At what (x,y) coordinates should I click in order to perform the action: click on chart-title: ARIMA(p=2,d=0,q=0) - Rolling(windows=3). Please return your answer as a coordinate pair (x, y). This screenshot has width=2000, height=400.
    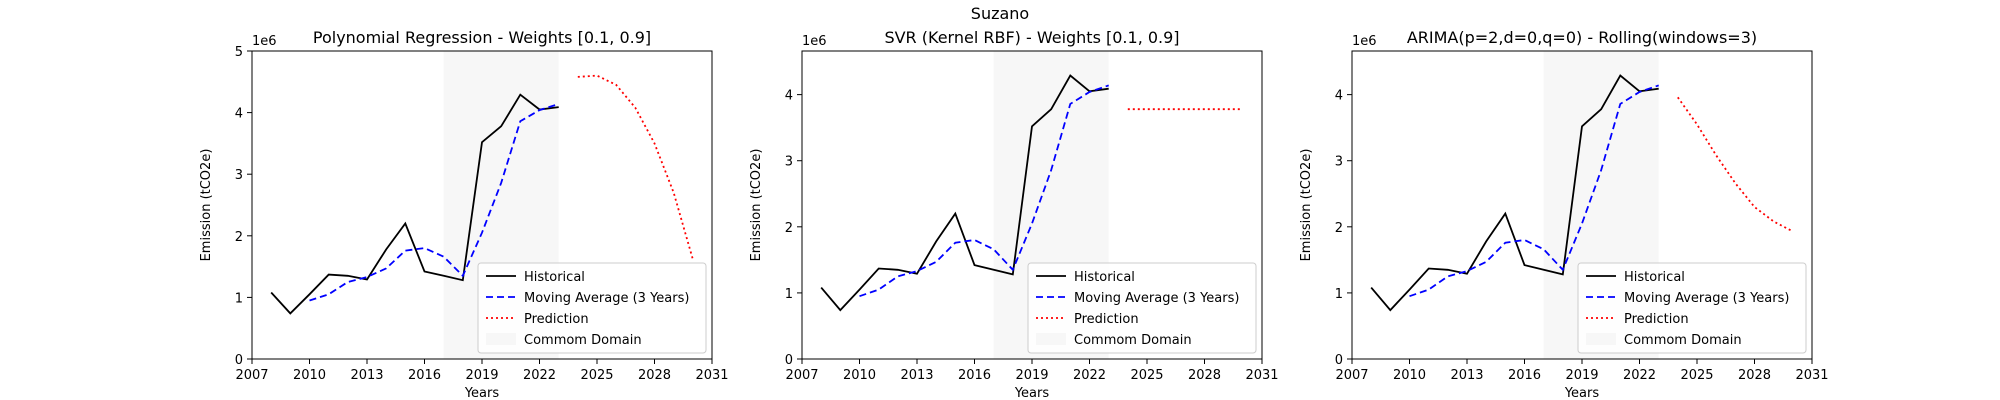
    Looking at the image, I should click on (1582, 37).